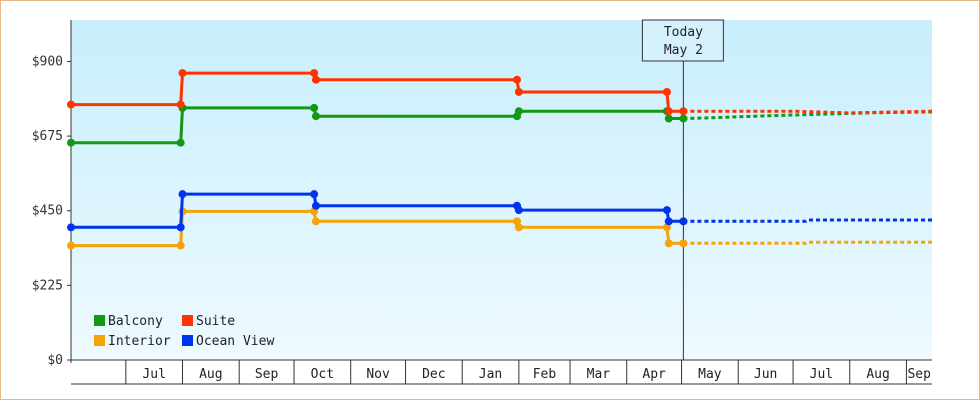 Image resolution: width=980 pixels, height=400 pixels. I want to click on y-tick-label: $0, so click(55, 360).